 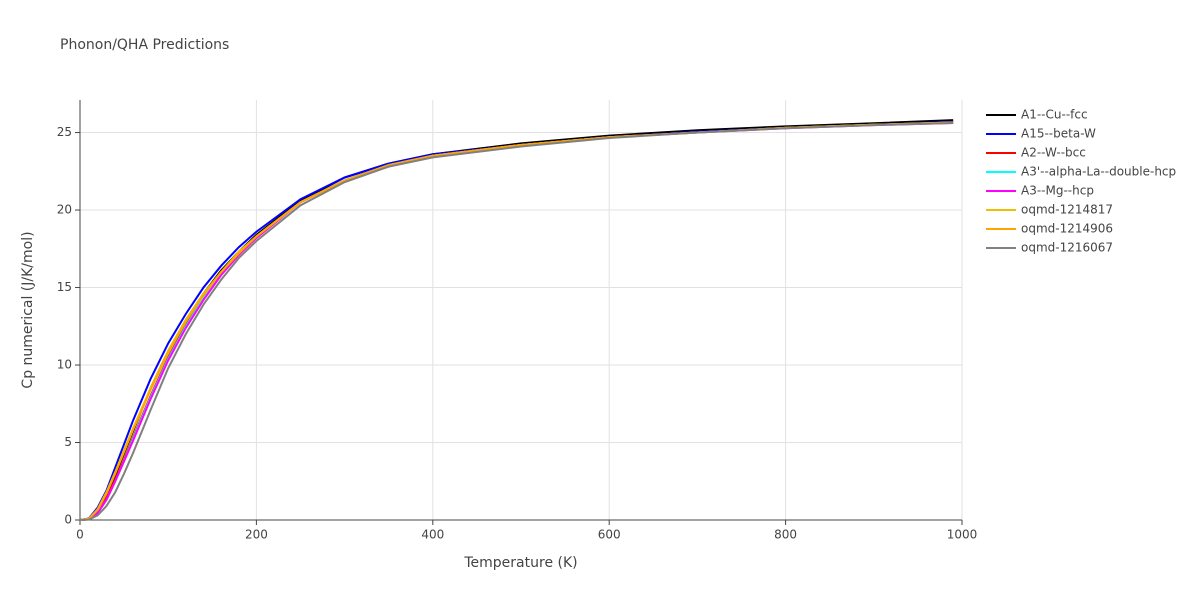 What do you see at coordinates (1067, 229) in the screenshot?
I see `legend-label: oqmd-1214906` at bounding box center [1067, 229].